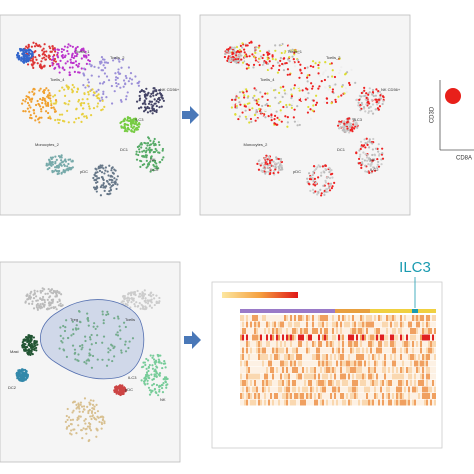  I want to click on cluster-label: ILC3, so click(358, 119).